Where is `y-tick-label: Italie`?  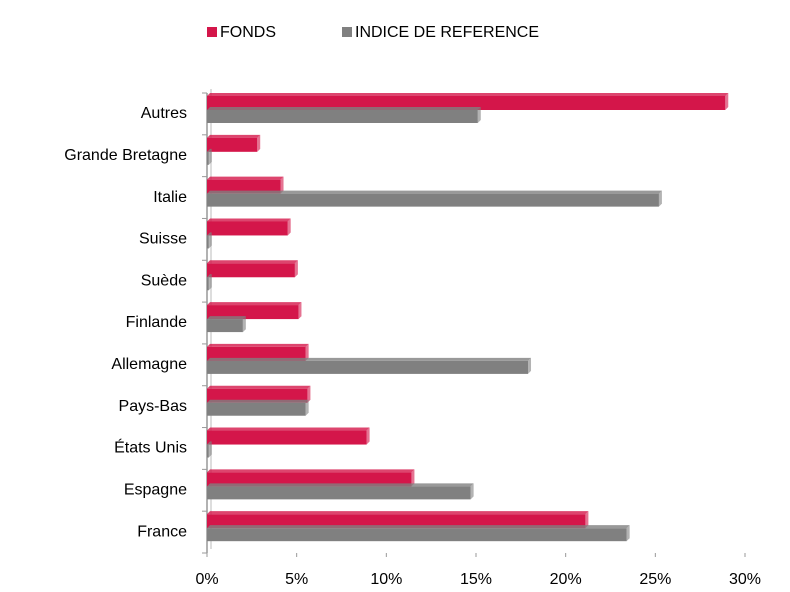
y-tick-label: Italie is located at coordinates (170, 197).